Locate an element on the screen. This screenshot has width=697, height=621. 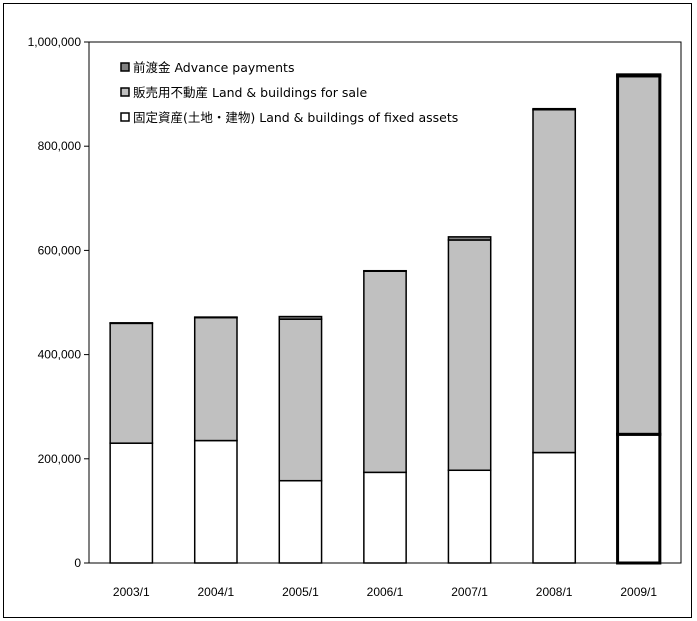
x-tick-label: 2003/1 is located at coordinates (131, 592).